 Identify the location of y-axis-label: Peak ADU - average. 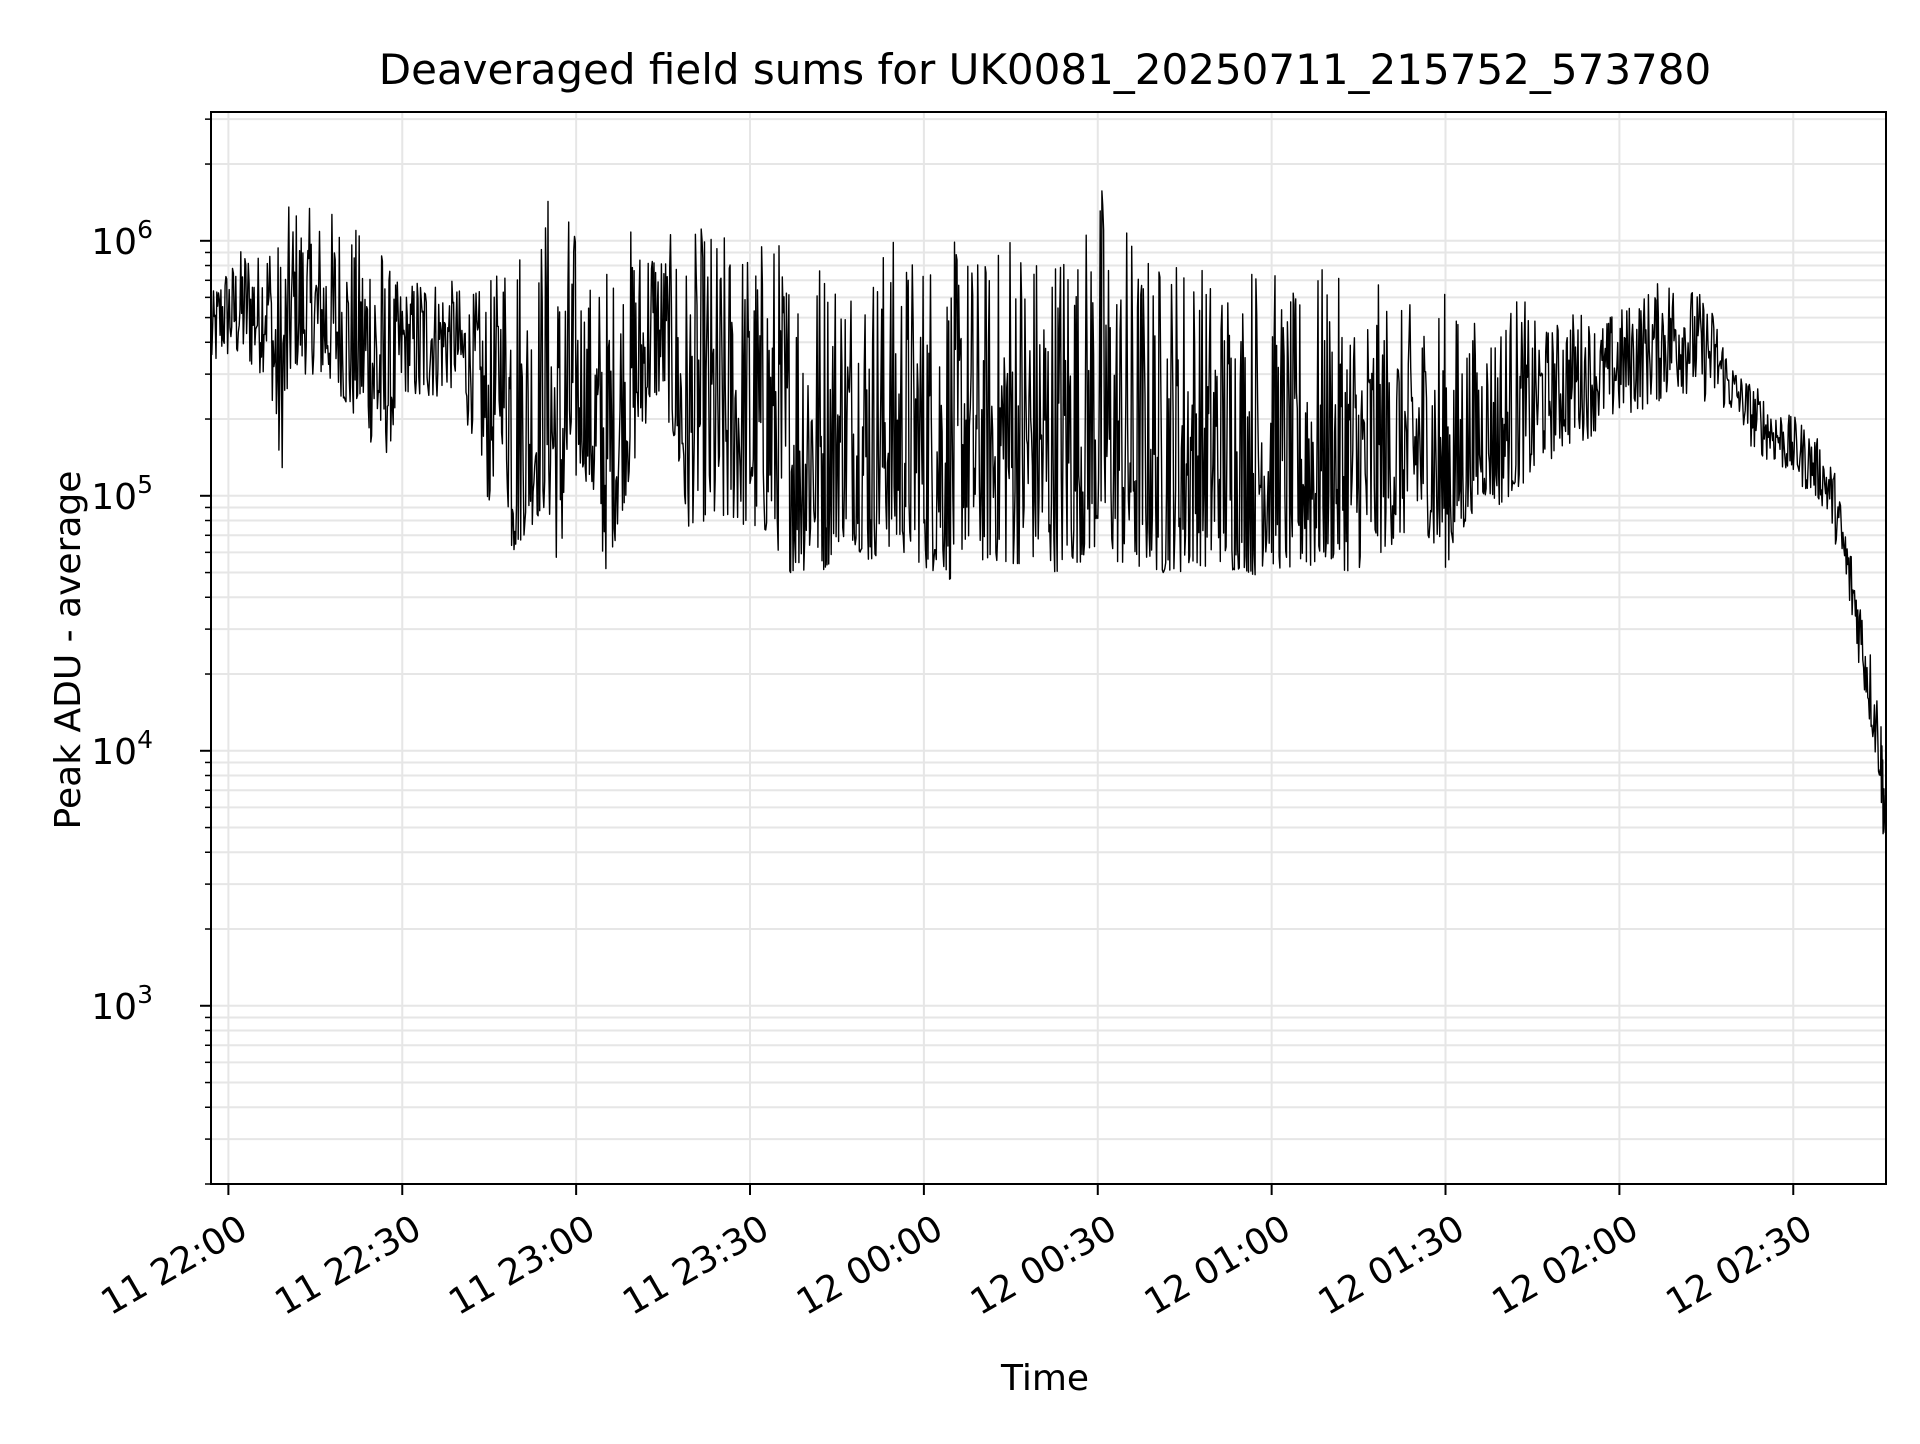
(68, 650).